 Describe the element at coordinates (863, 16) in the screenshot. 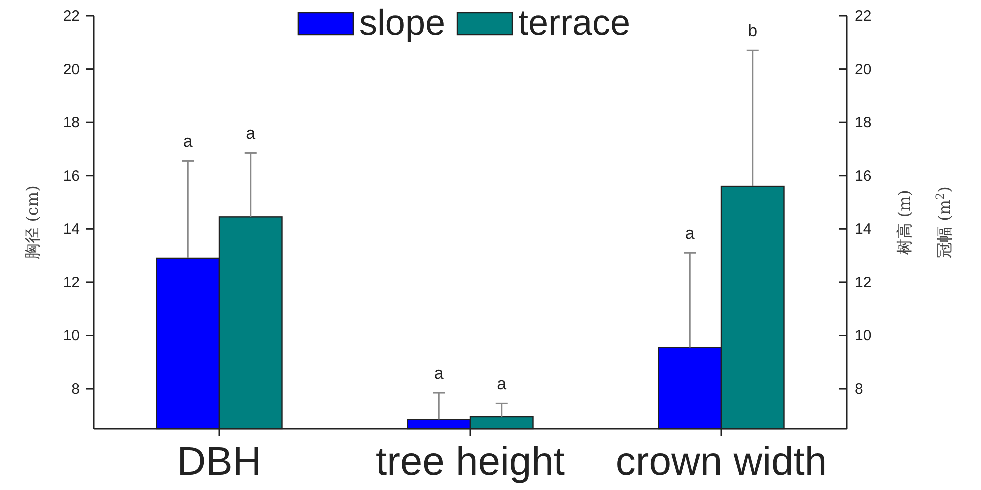

I see `y2-tick-label: 22` at that location.